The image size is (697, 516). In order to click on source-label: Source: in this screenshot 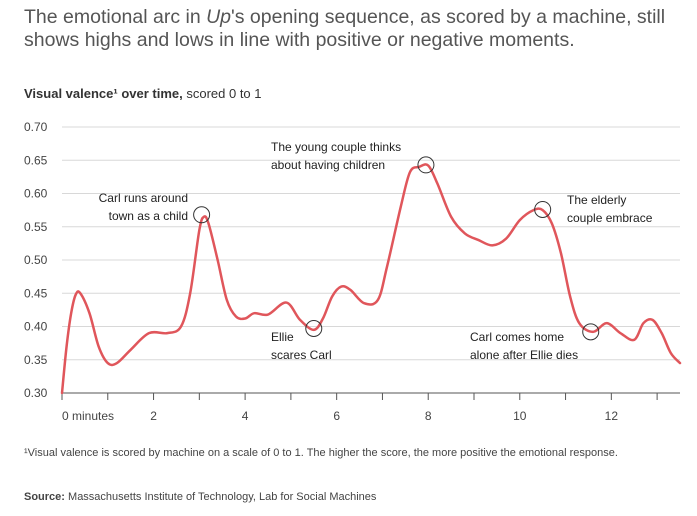, I will do `click(44, 497)`.